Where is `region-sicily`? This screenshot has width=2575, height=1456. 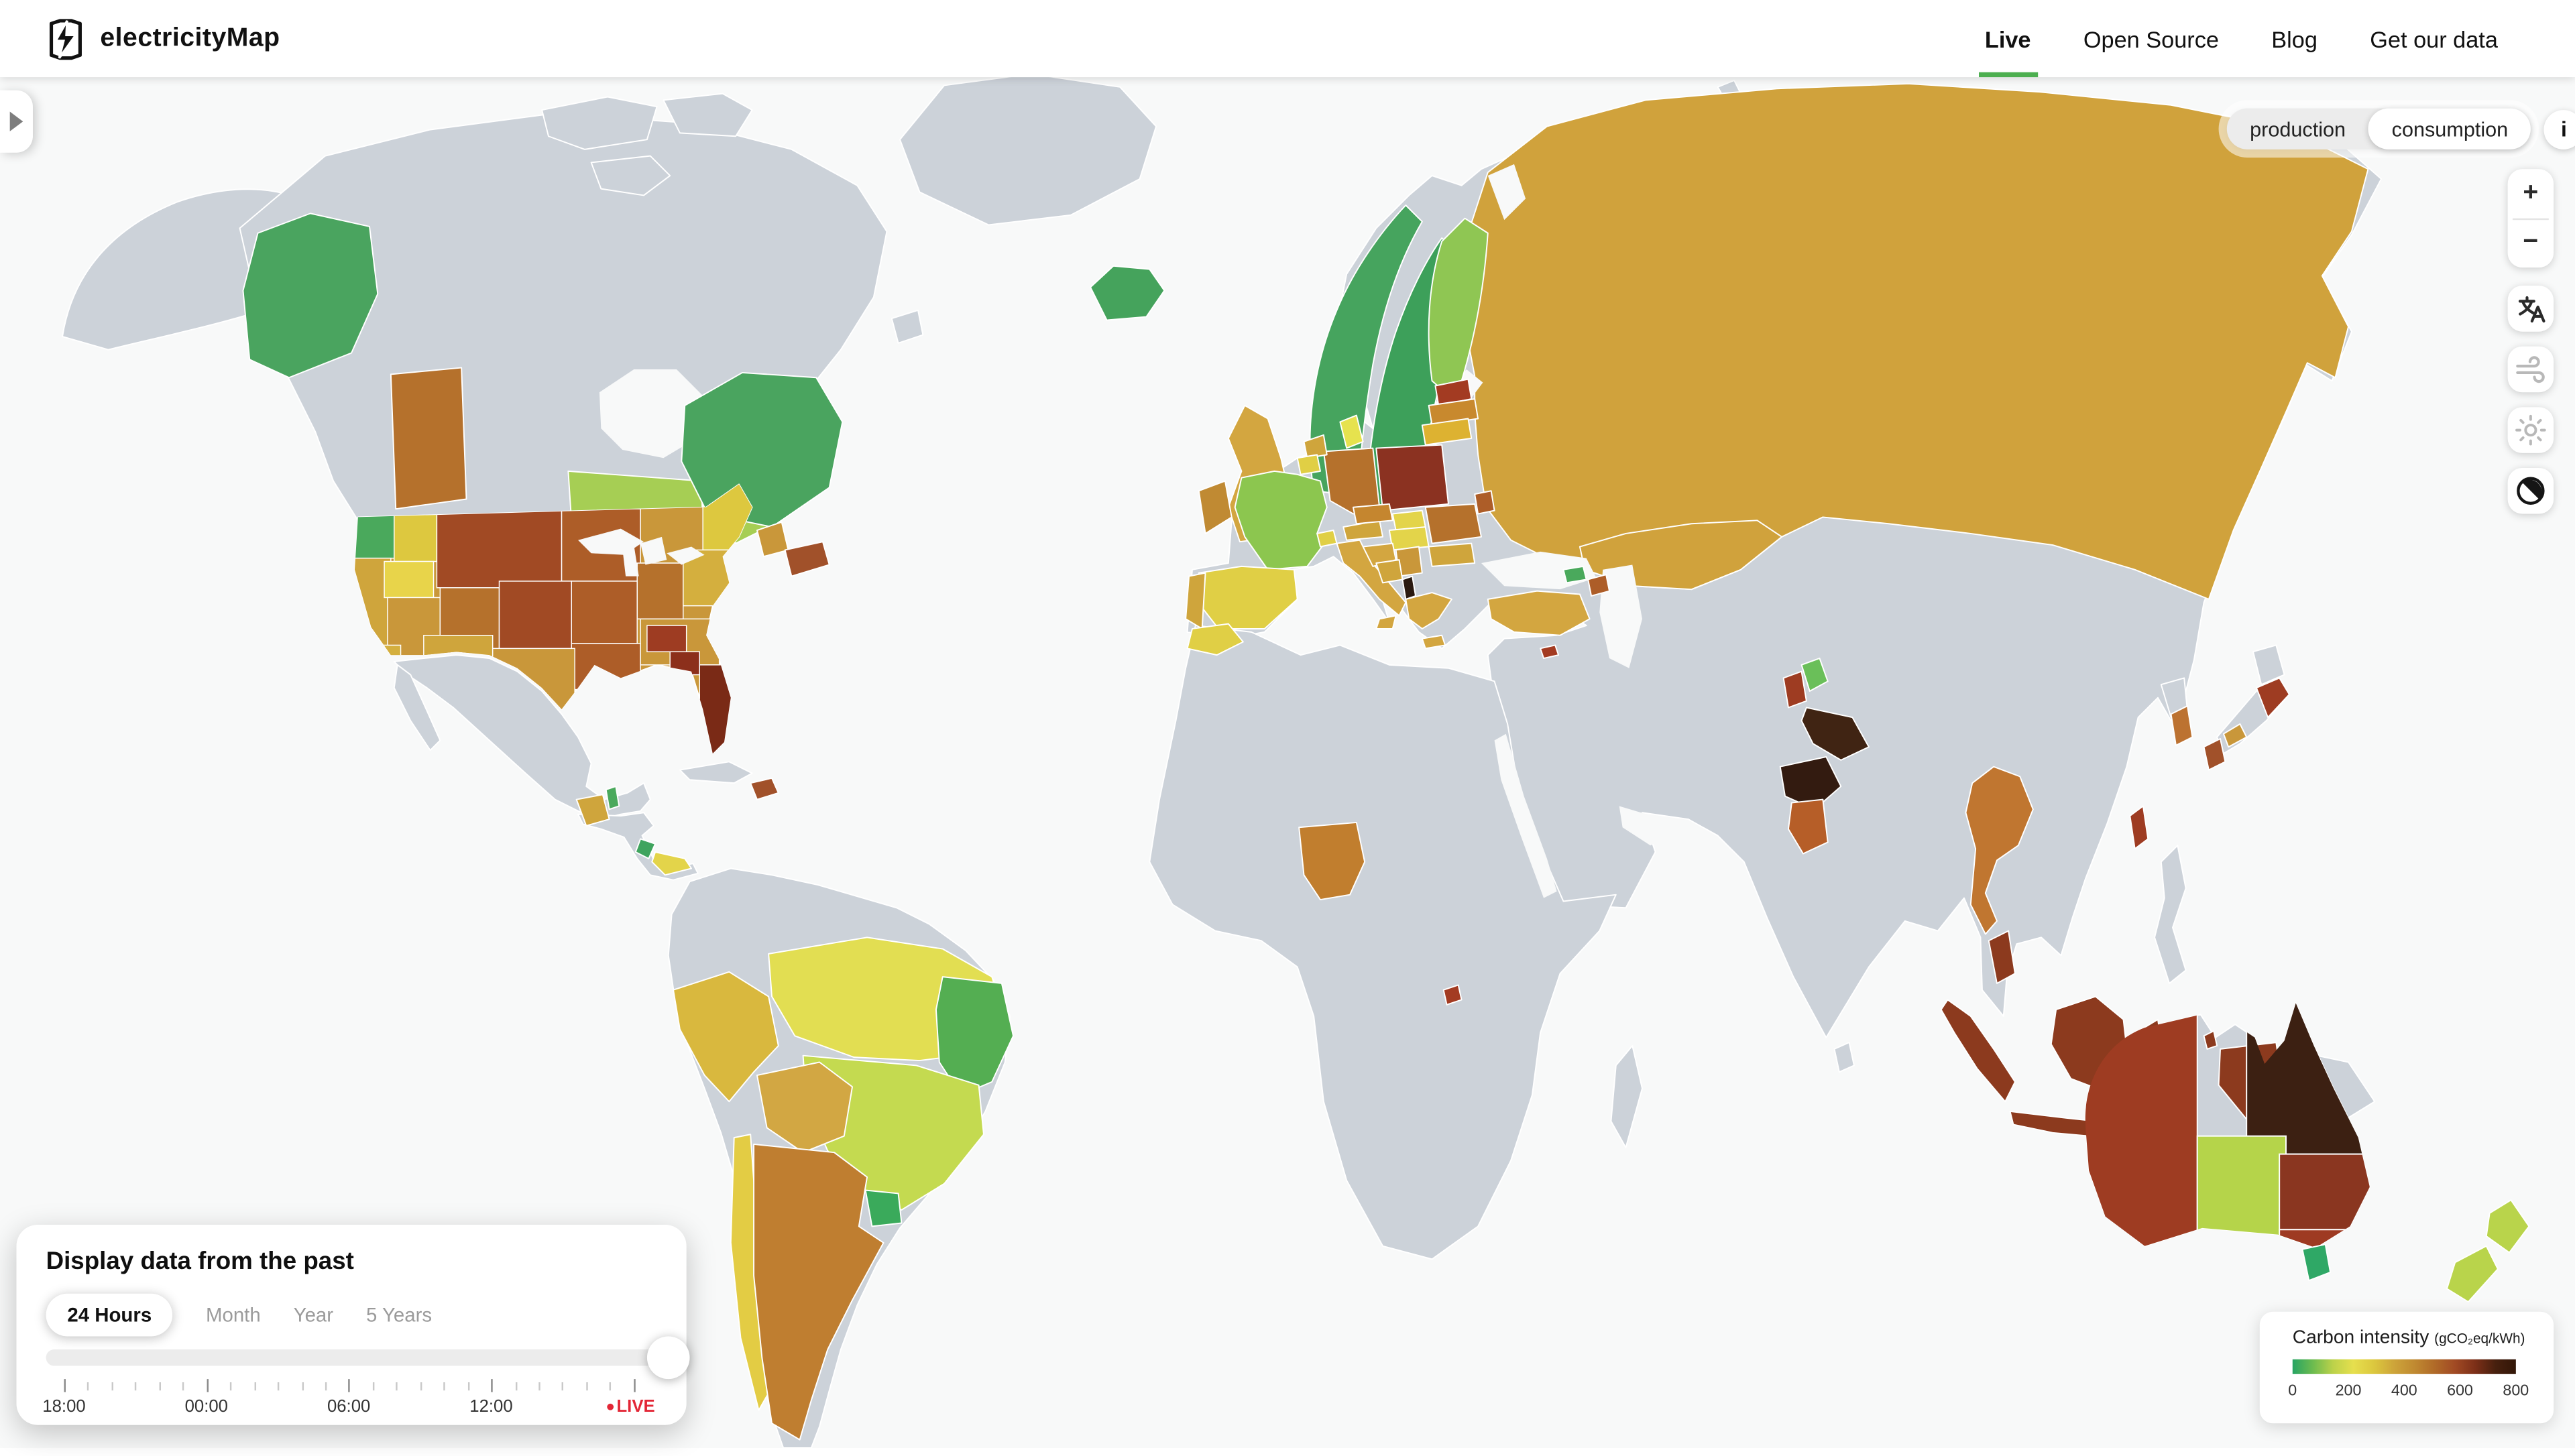 region-sicily is located at coordinates (1386, 622).